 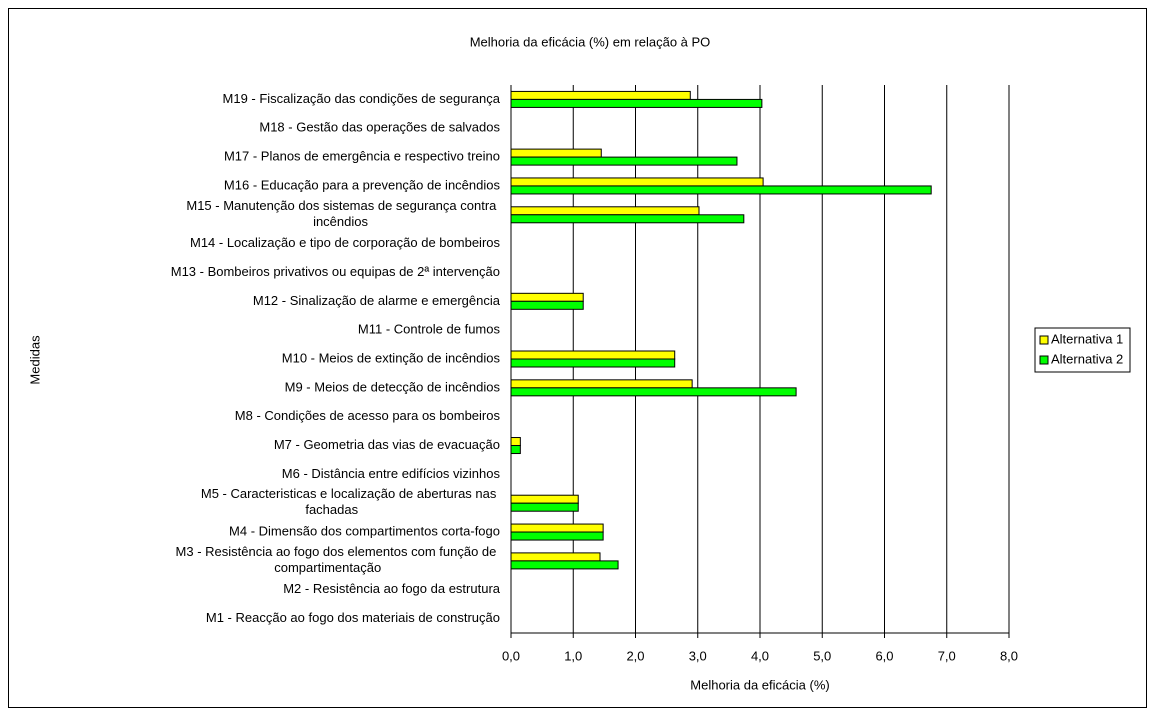 I want to click on legend-label: Alternativa 2, so click(x=1087, y=358).